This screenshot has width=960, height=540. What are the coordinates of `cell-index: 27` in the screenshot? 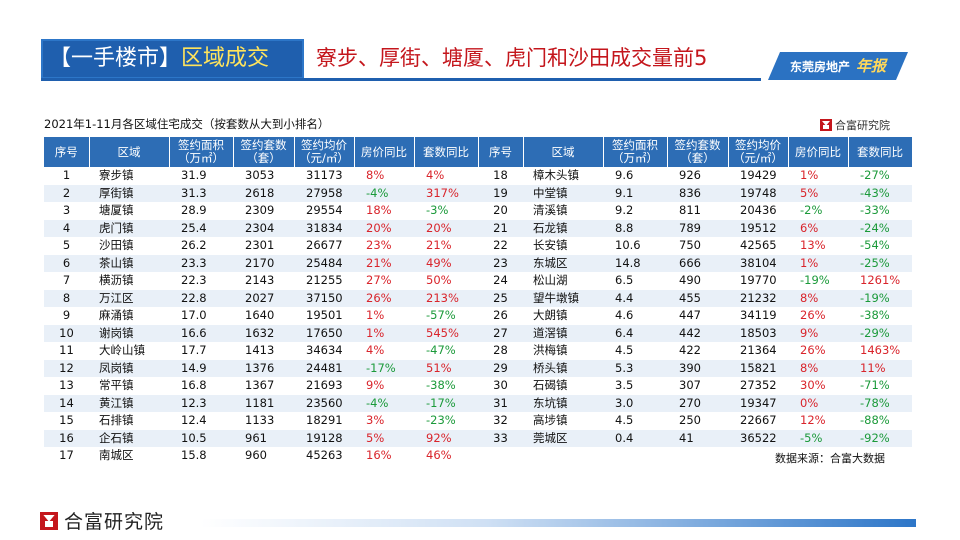 It's located at (500, 333).